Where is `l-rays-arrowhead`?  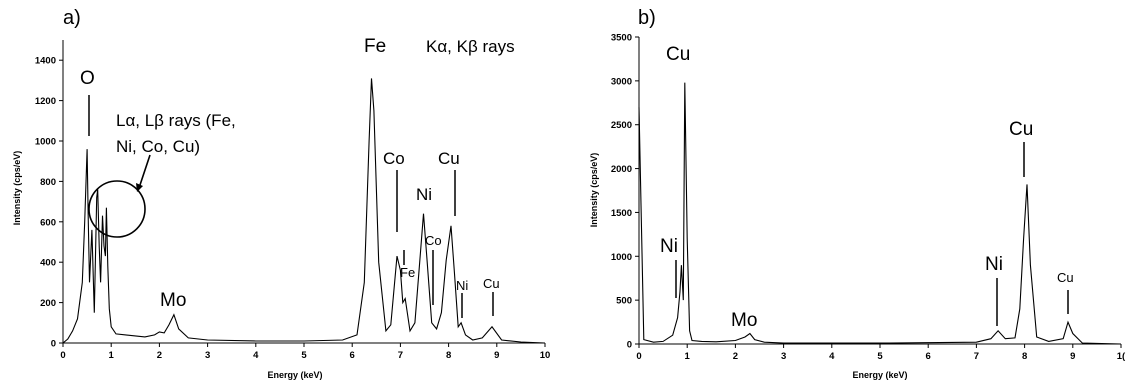 l-rays-arrowhead is located at coordinates (139, 187).